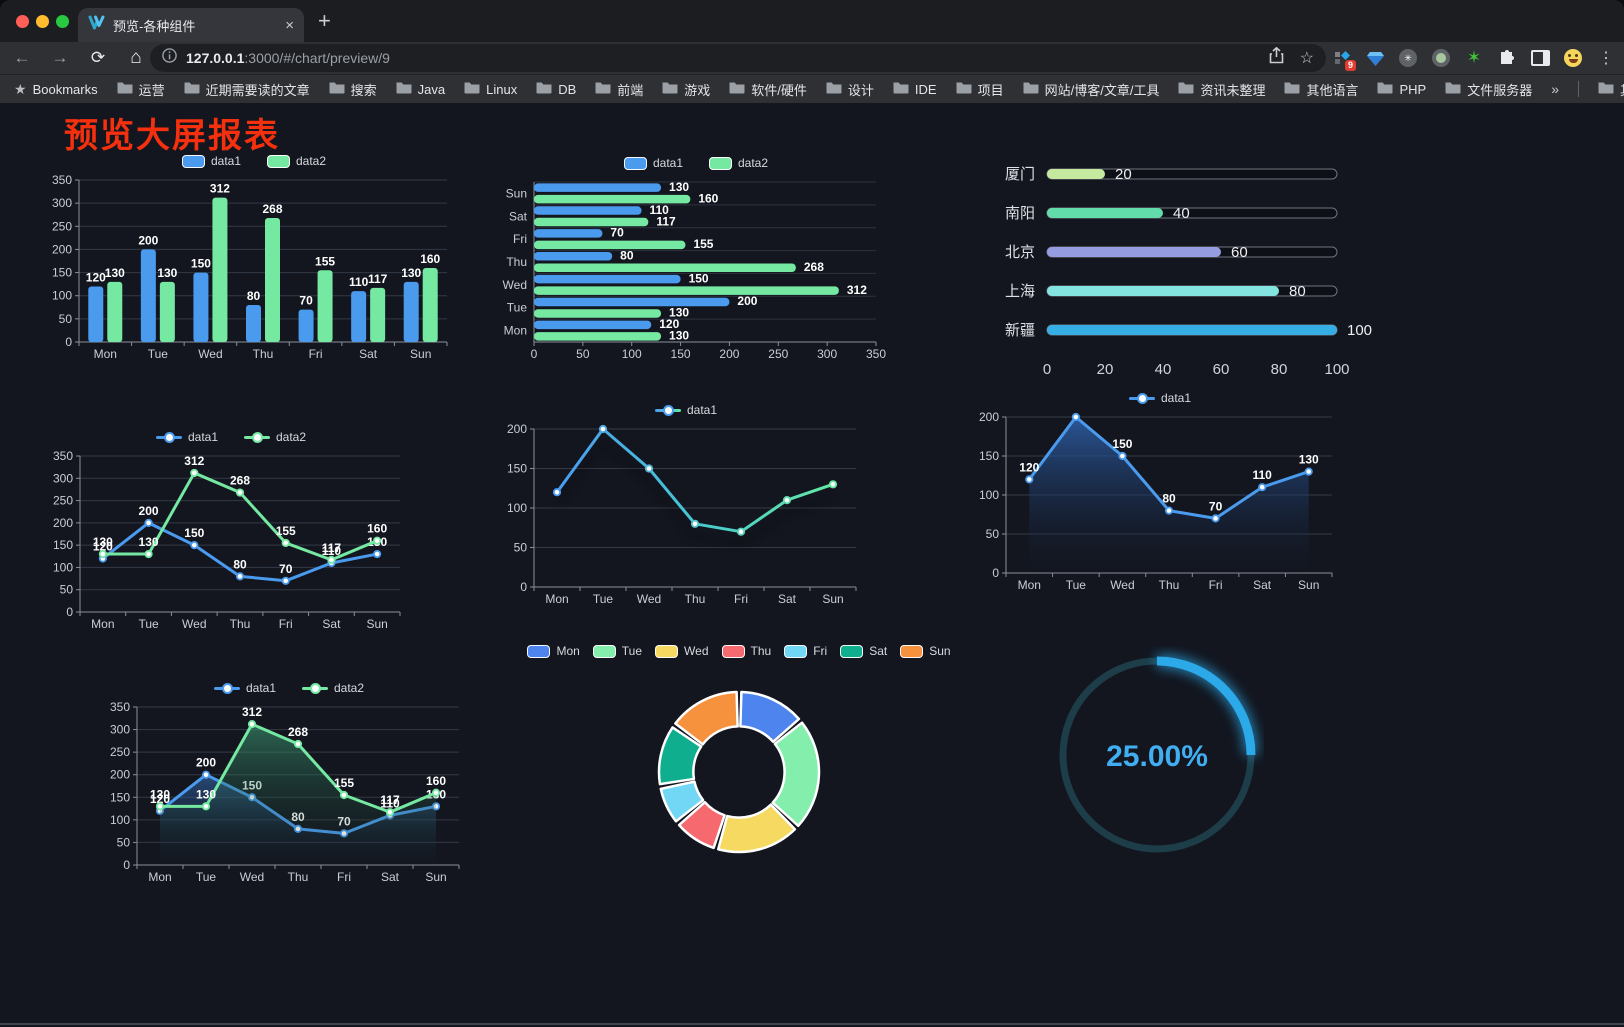 The image size is (1624, 1027). Describe the element at coordinates (154, 26) in the screenshot. I see `tab-title: 预览-各种组件` at that location.